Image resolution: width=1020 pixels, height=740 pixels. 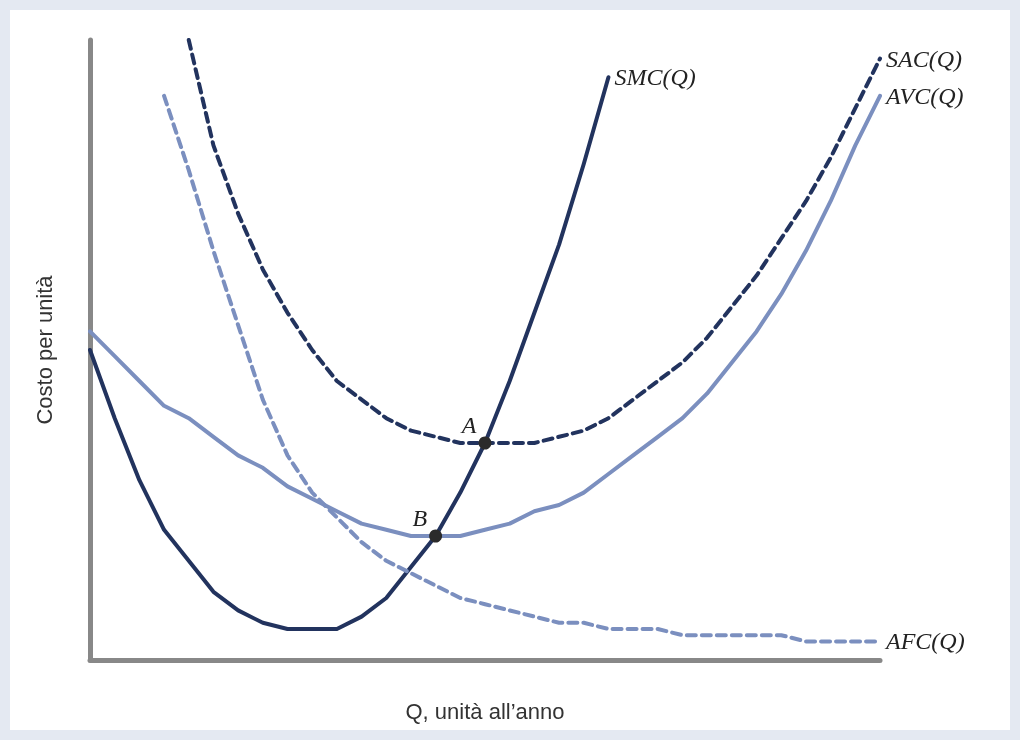 I want to click on annotation: B, so click(x=420, y=518).